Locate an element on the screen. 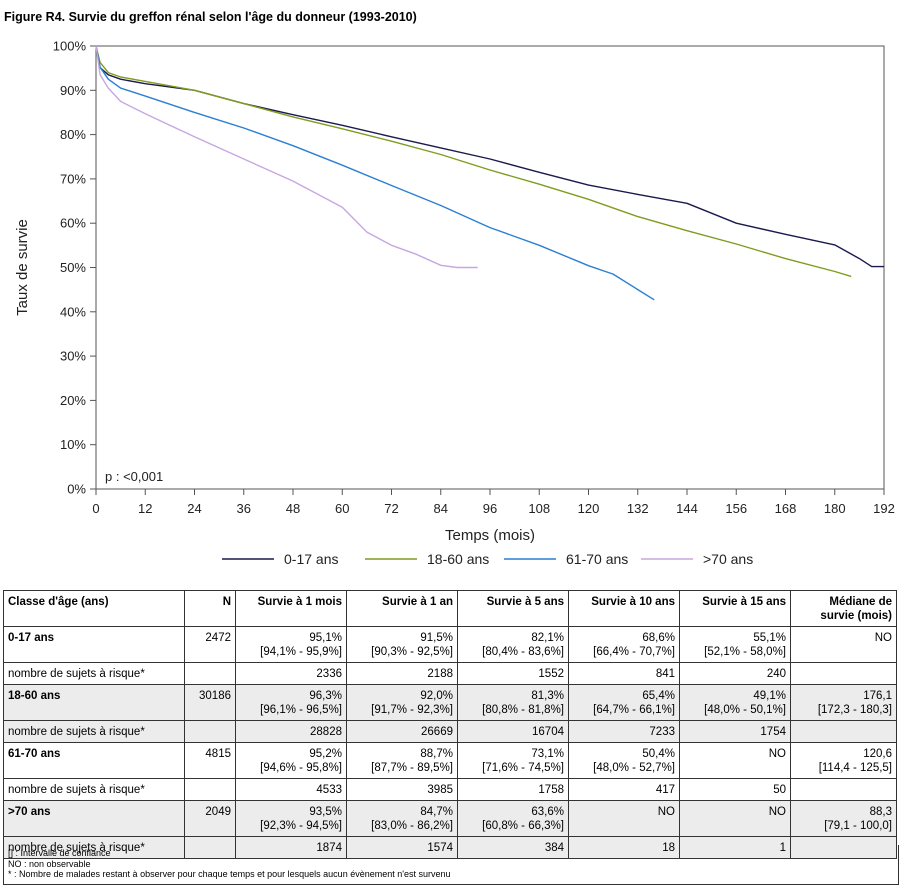  survival-value: 96,3% is located at coordinates (325, 696).